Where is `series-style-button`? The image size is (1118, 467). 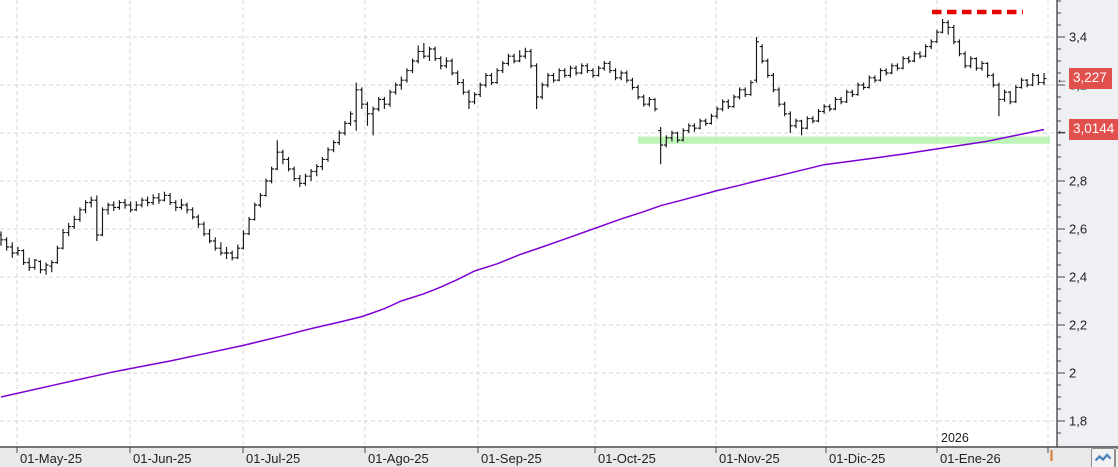 series-style-button is located at coordinates (1103, 457).